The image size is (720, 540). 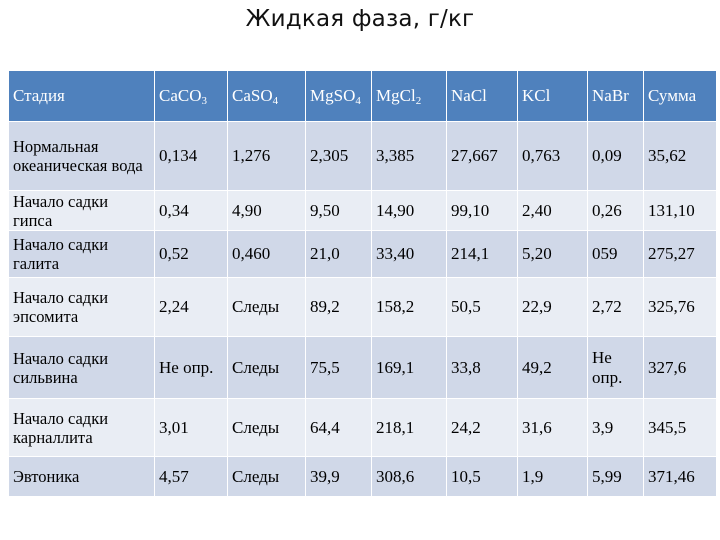 I want to click on cell-caco3: Не опр., so click(x=191, y=367).